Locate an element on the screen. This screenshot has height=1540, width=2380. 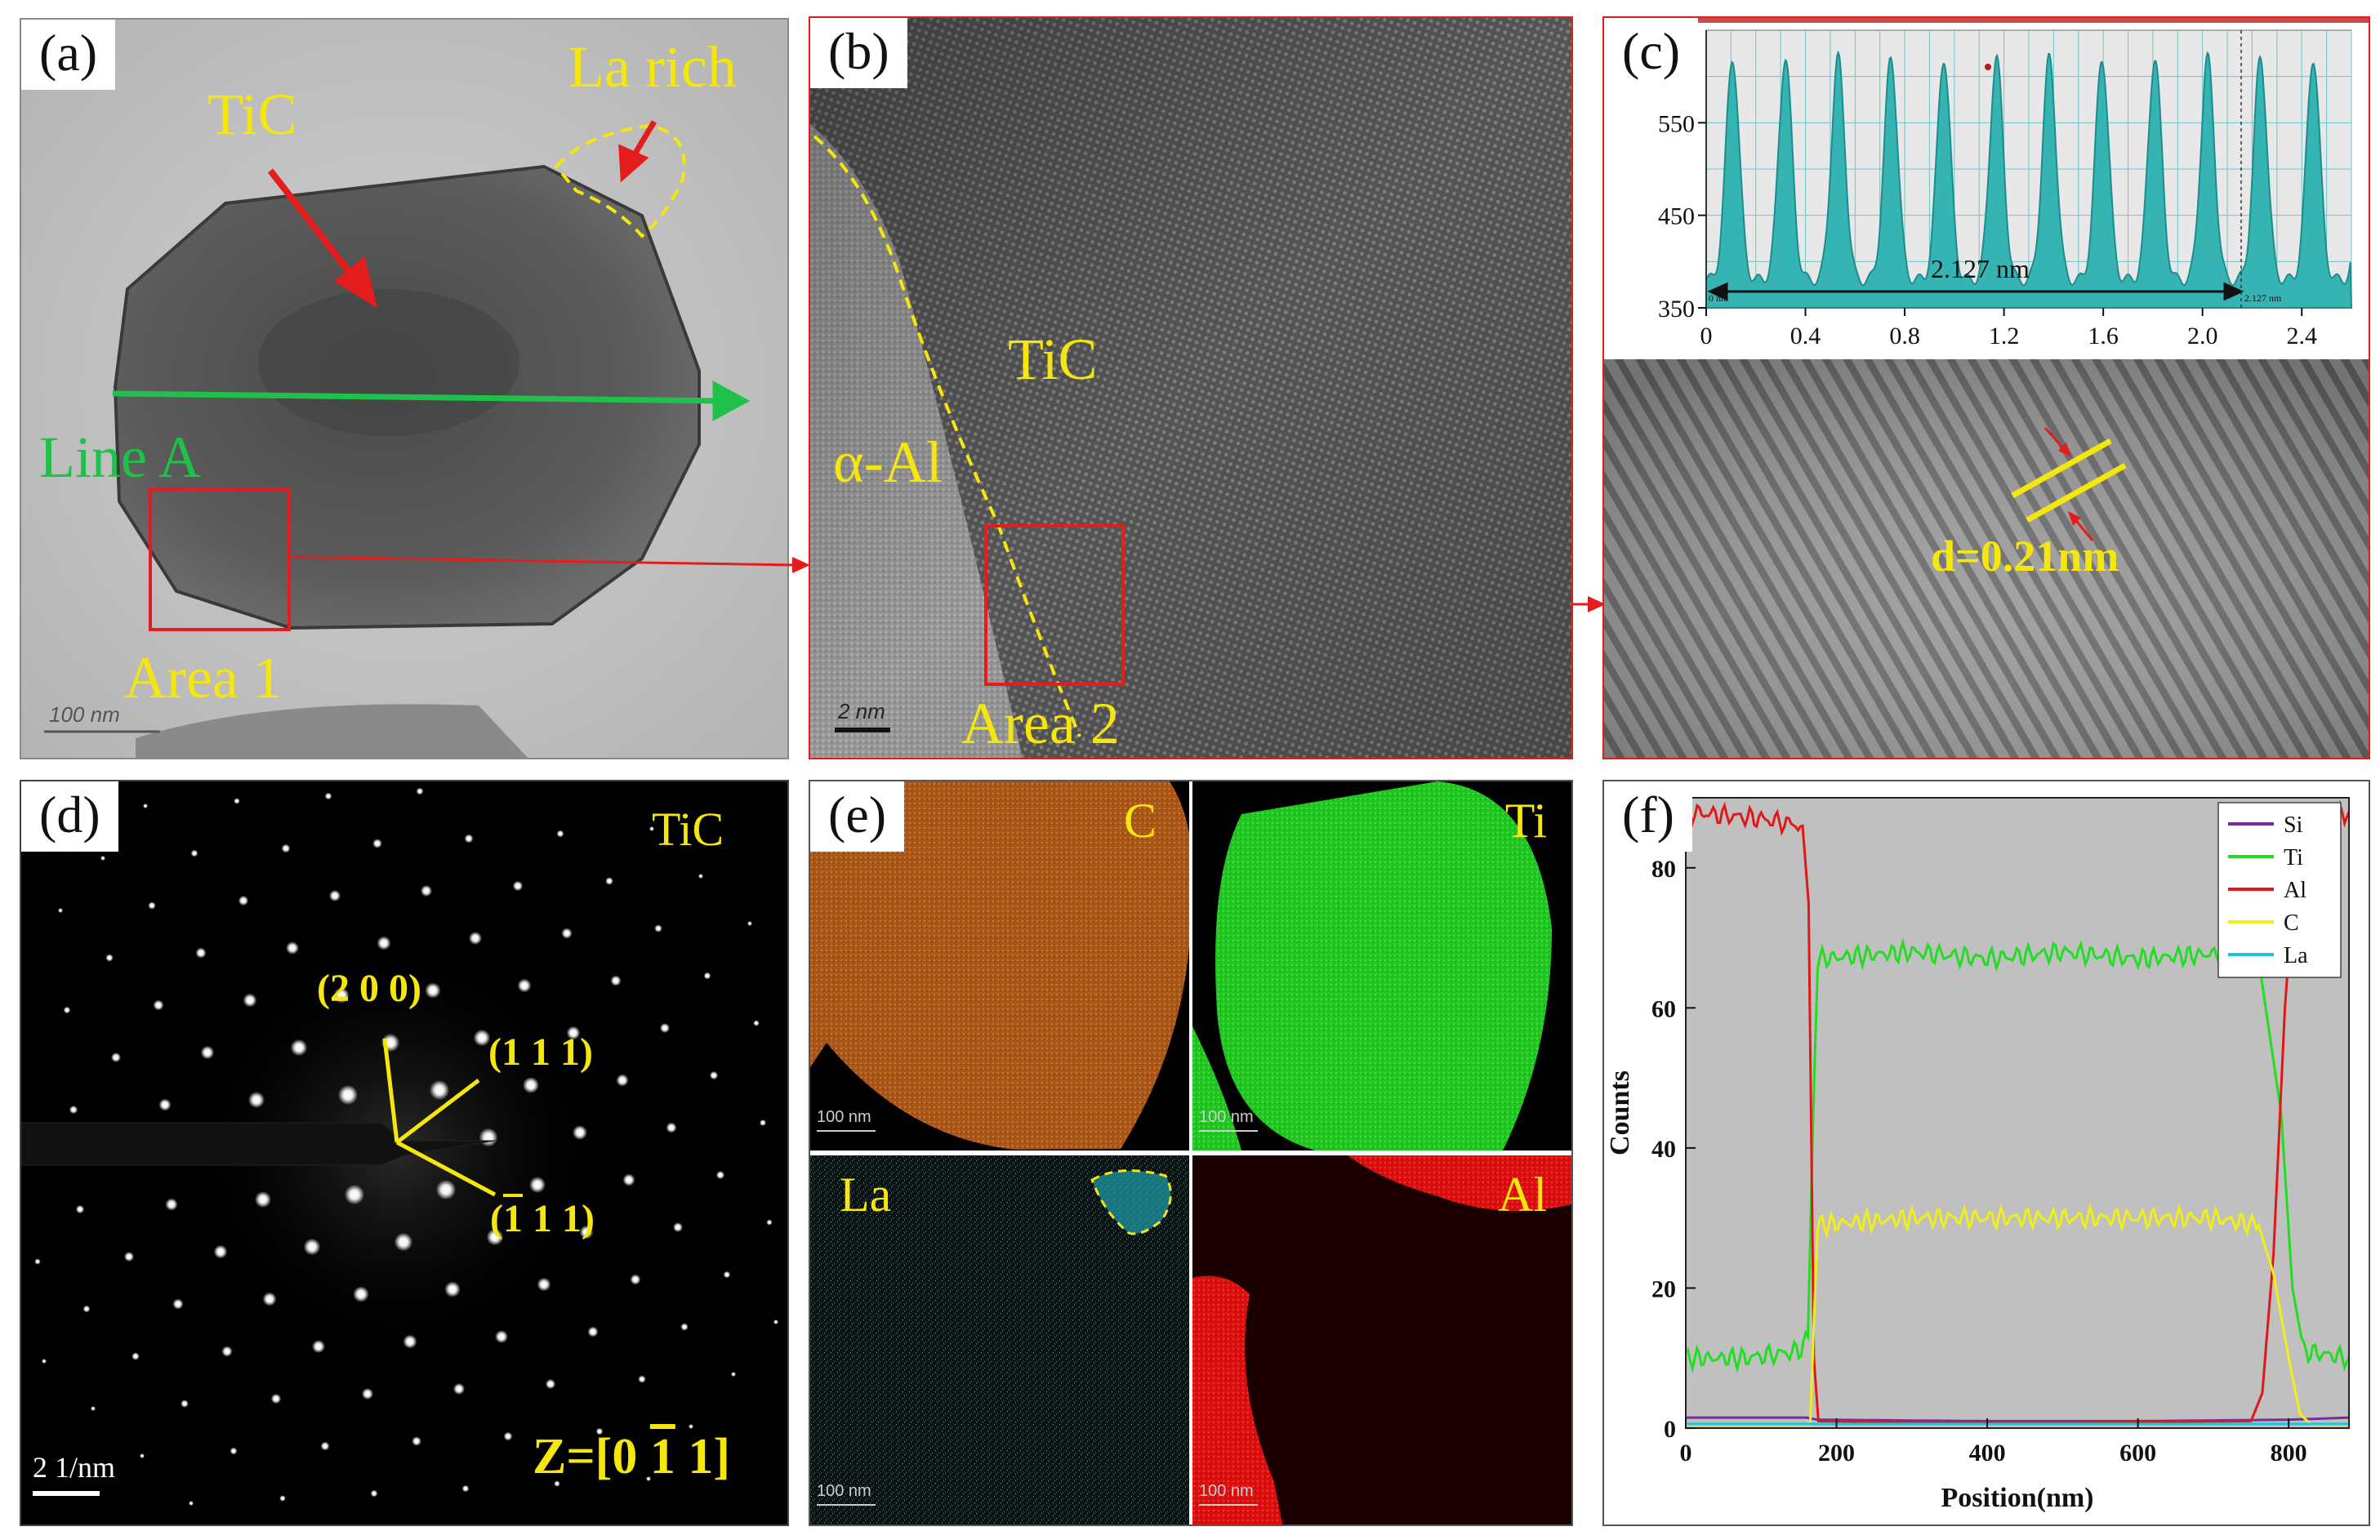
eds-map-ti: Ti 100 nm is located at coordinates (1382, 966).